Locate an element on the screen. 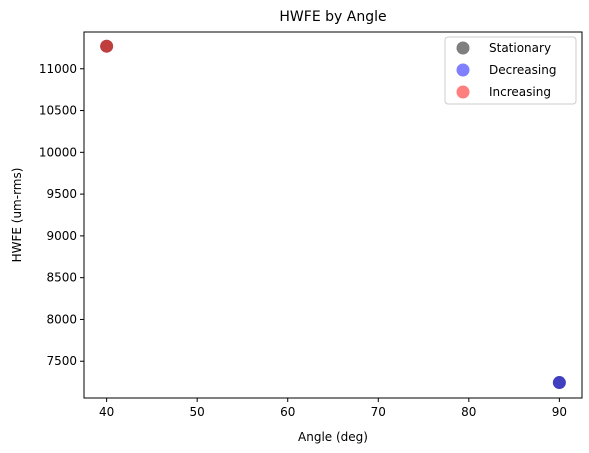 This screenshot has height=453, width=589. legend-box is located at coordinates (510, 70).